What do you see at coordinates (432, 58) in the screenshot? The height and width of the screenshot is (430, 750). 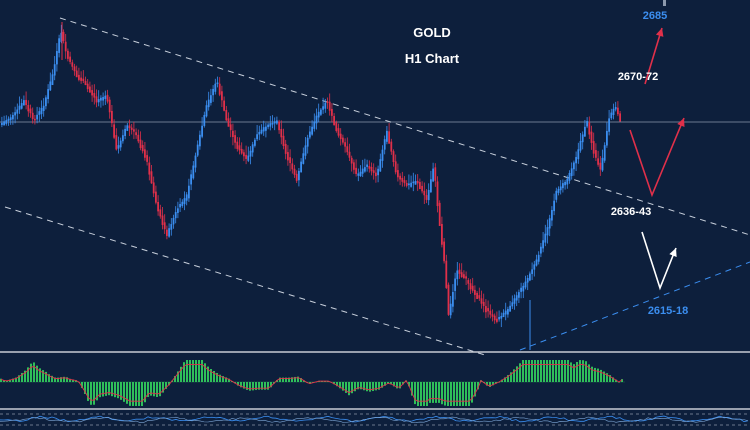 I see `chart-subtitle: H1 Chart` at bounding box center [432, 58].